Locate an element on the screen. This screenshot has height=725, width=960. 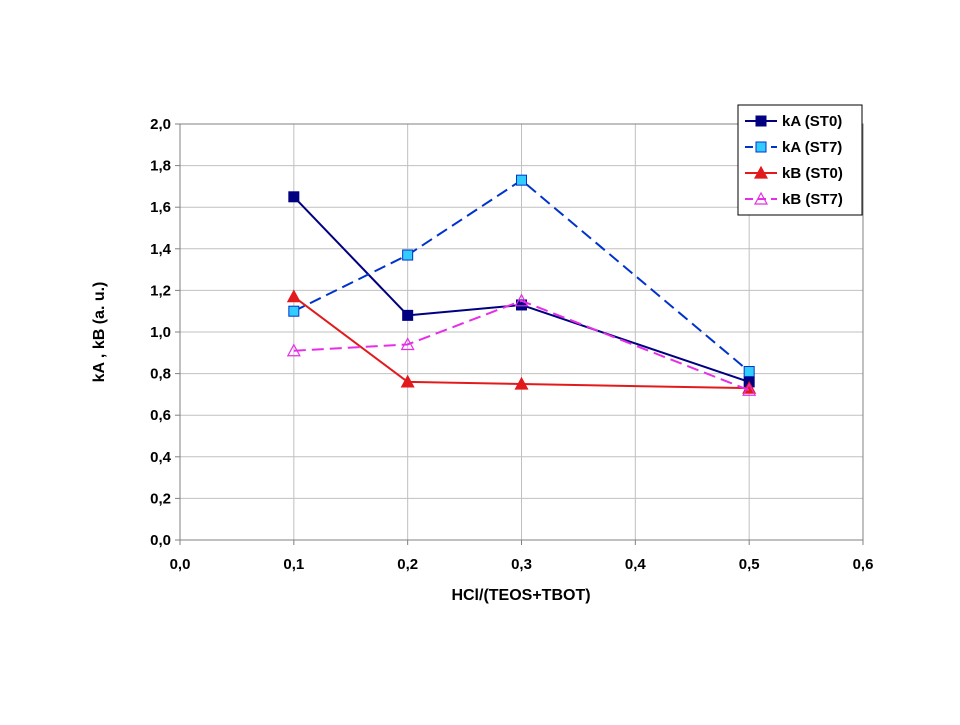
legend: kA (ST0) kA (ST7) kB (ST0) kB (ST7) is located at coordinates (800, 160).